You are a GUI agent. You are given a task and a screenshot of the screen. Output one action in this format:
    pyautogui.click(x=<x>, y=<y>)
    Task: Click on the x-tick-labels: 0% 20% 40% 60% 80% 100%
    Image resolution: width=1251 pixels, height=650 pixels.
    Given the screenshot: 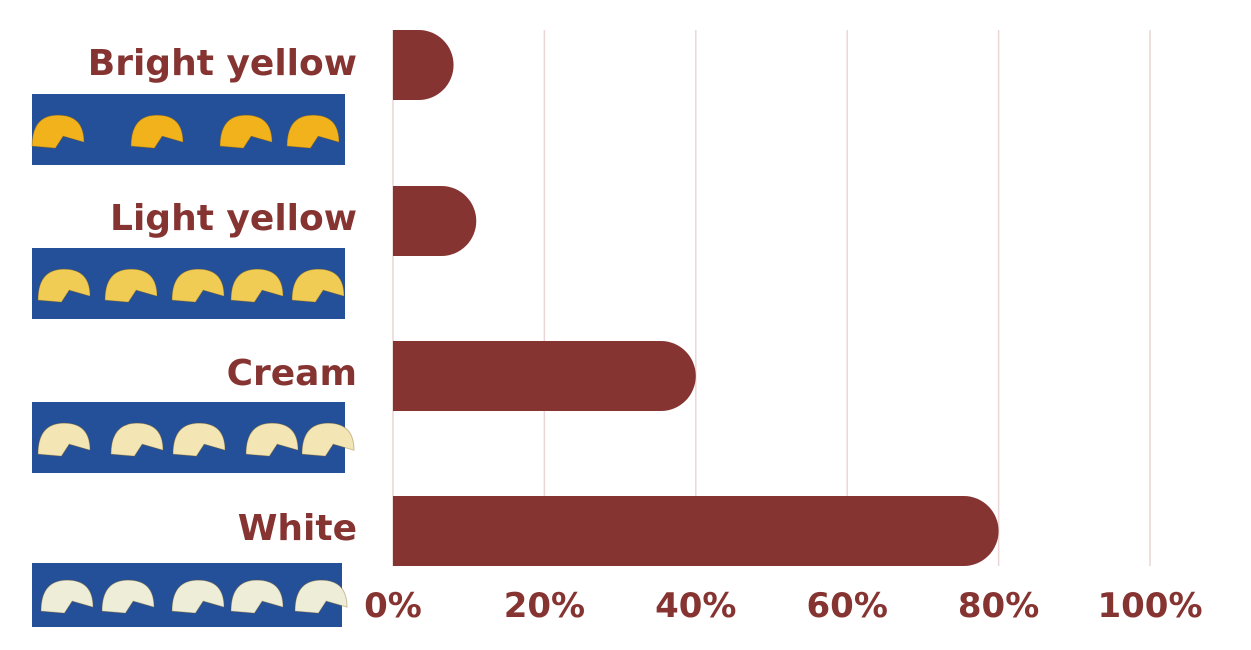 What is the action you would take?
    pyautogui.click(x=783, y=606)
    